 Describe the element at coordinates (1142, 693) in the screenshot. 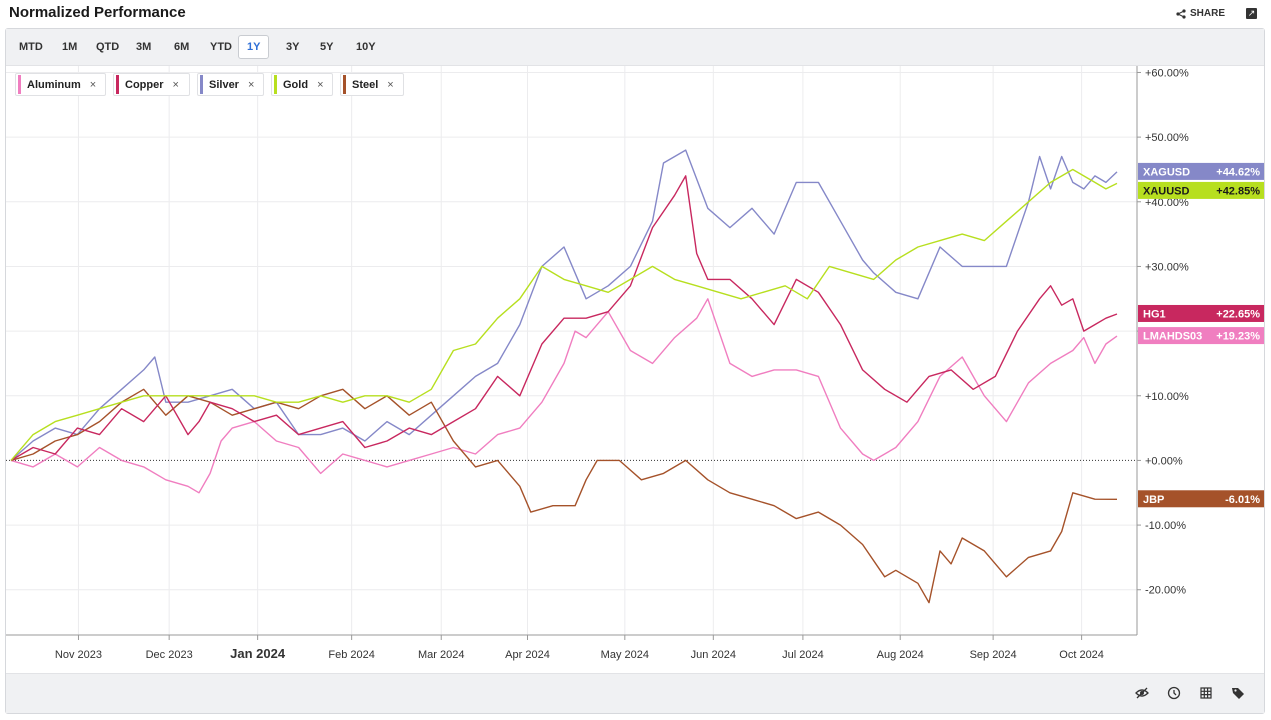

I see `hide-eye-icon` at that location.